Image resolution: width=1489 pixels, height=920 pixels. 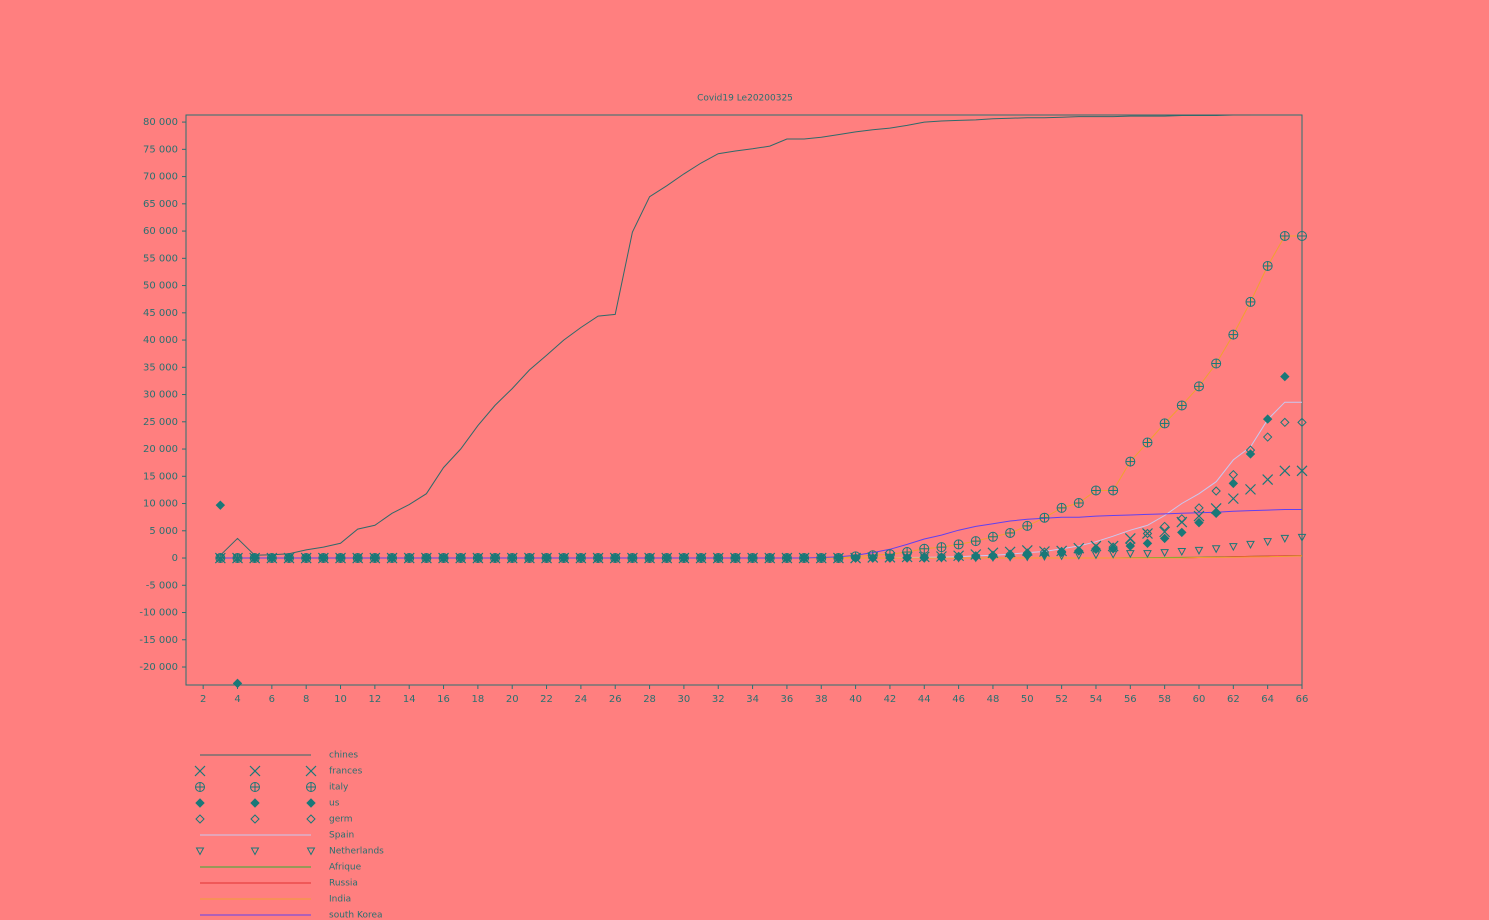 I want to click on chart-title: Covid19 Le20200325, so click(x=745, y=99).